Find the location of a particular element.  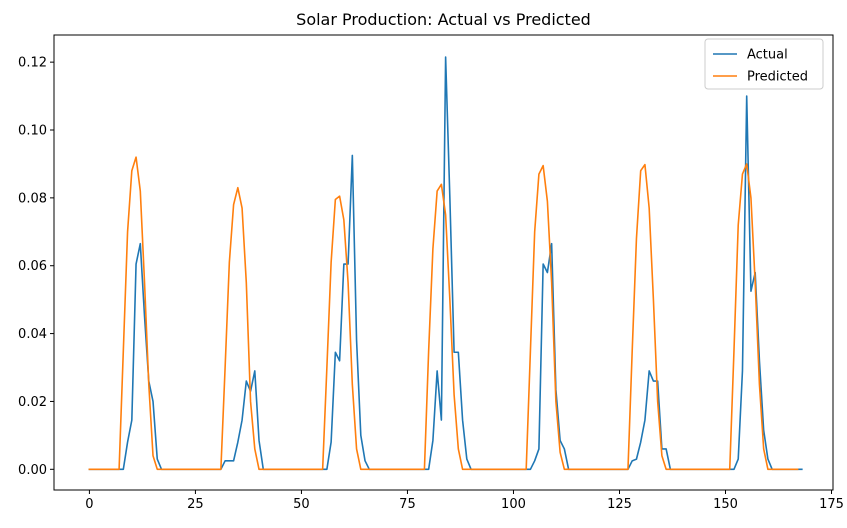

y-tick-label: 0.12 is located at coordinates (32, 63).